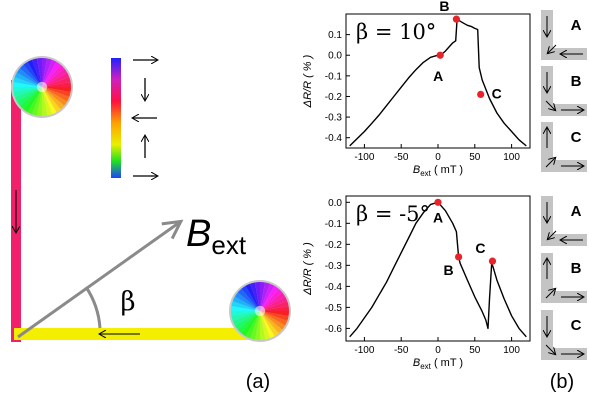 The height and width of the screenshot is (394, 589). I want to click on angle-label: β, so click(127, 302).